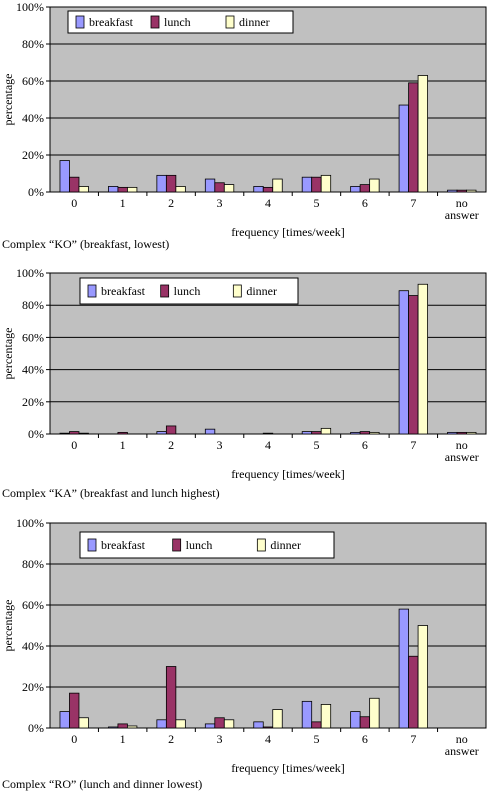 The image size is (489, 793). I want to click on y-tick-label: 100%, so click(30, 273).